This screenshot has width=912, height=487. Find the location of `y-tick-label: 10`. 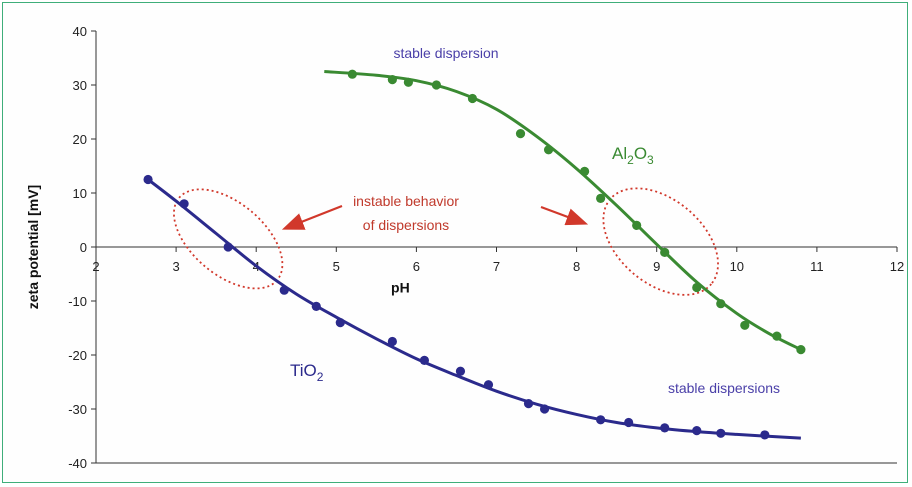

y-tick-label: 10 is located at coordinates (80, 193).